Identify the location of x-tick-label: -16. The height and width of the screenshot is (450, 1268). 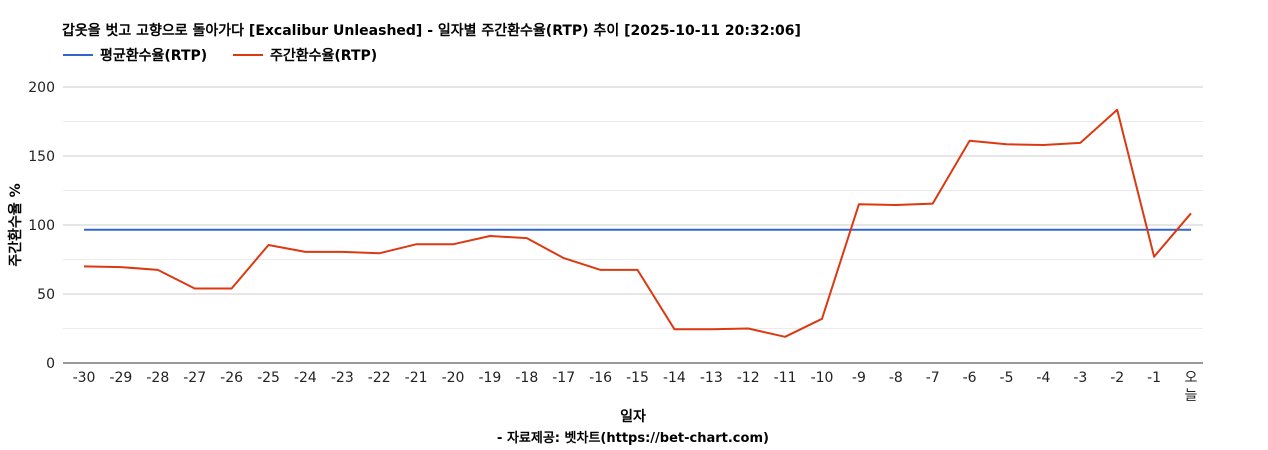
(600, 378).